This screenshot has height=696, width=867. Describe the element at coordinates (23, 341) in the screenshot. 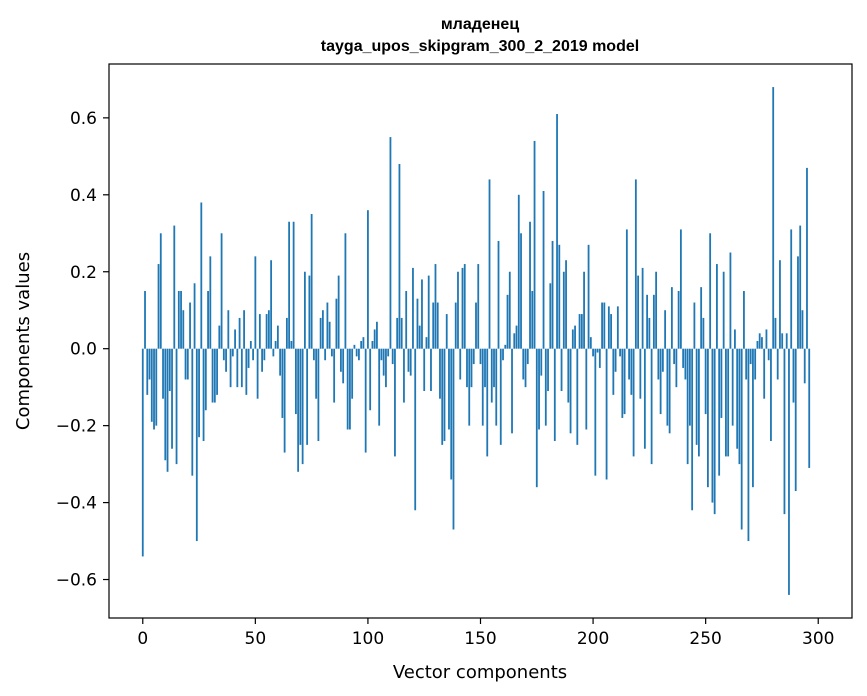

I see `y-axis-label: Components values` at that location.